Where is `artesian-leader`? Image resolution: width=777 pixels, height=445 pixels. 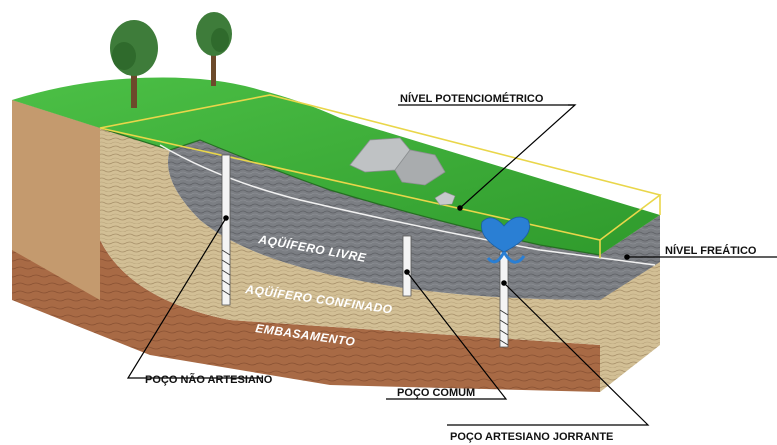
artesian-leader is located at coordinates (548, 354).